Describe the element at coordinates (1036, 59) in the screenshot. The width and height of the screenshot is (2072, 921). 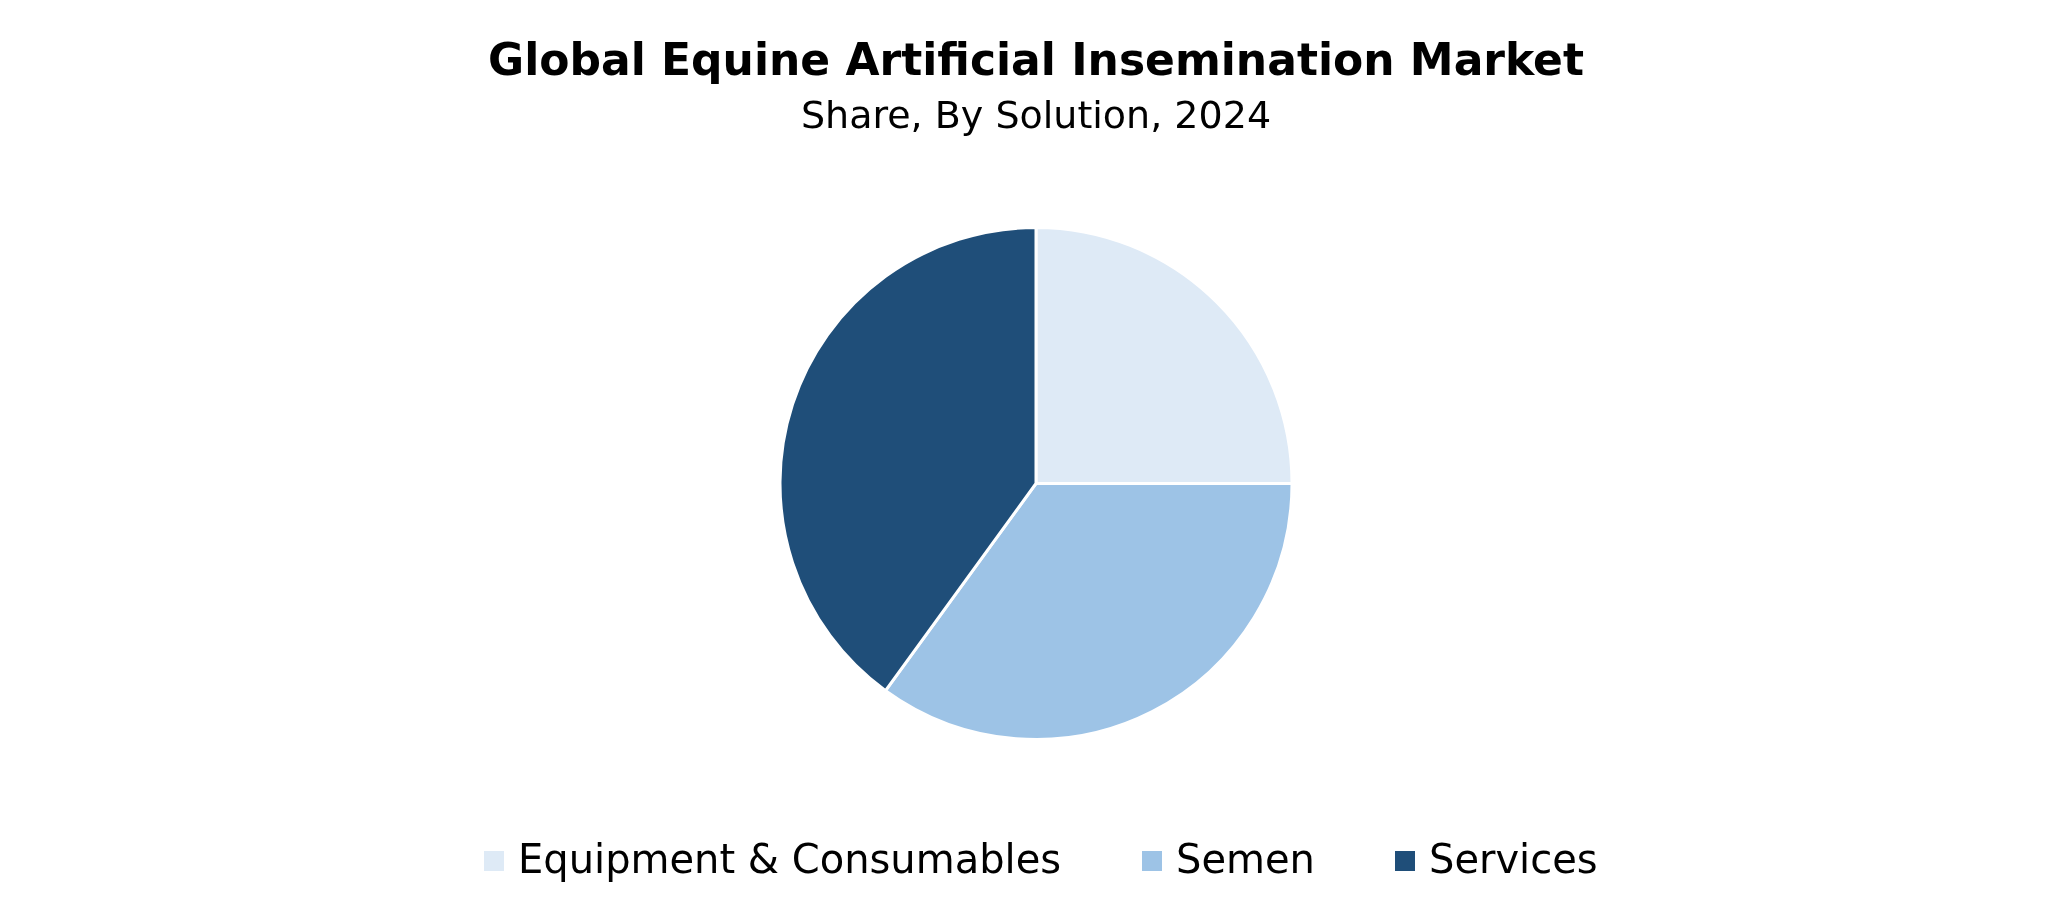
I see `chart-title: Global Equine Artificial Insemination Market` at that location.